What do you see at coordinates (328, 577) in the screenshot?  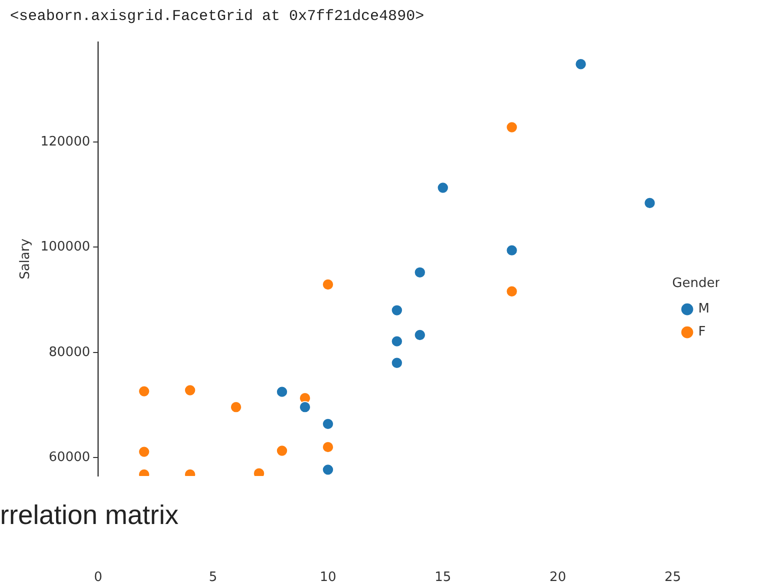 I see `x-tick-label: 10` at bounding box center [328, 577].